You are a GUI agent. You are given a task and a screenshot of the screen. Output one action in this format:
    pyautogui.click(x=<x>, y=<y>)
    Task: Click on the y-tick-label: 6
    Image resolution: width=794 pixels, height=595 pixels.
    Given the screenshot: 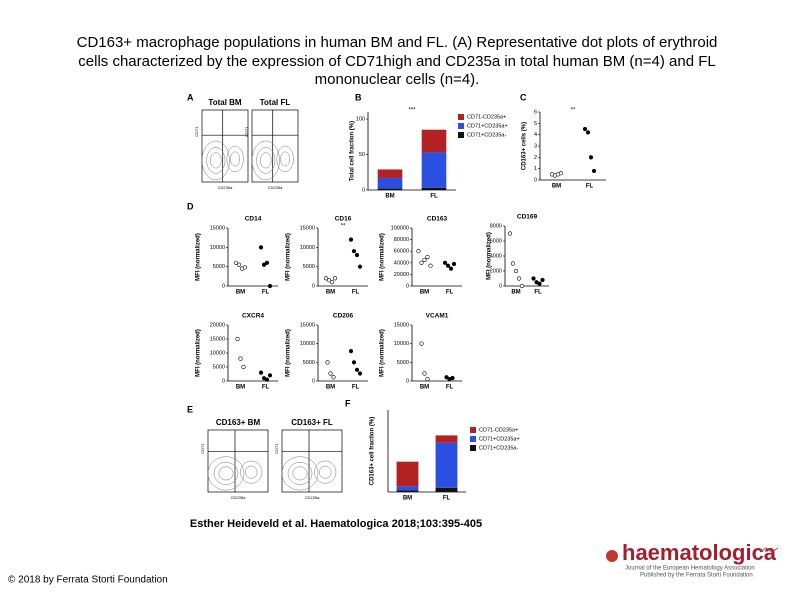 What is the action you would take?
    pyautogui.click(x=535, y=112)
    